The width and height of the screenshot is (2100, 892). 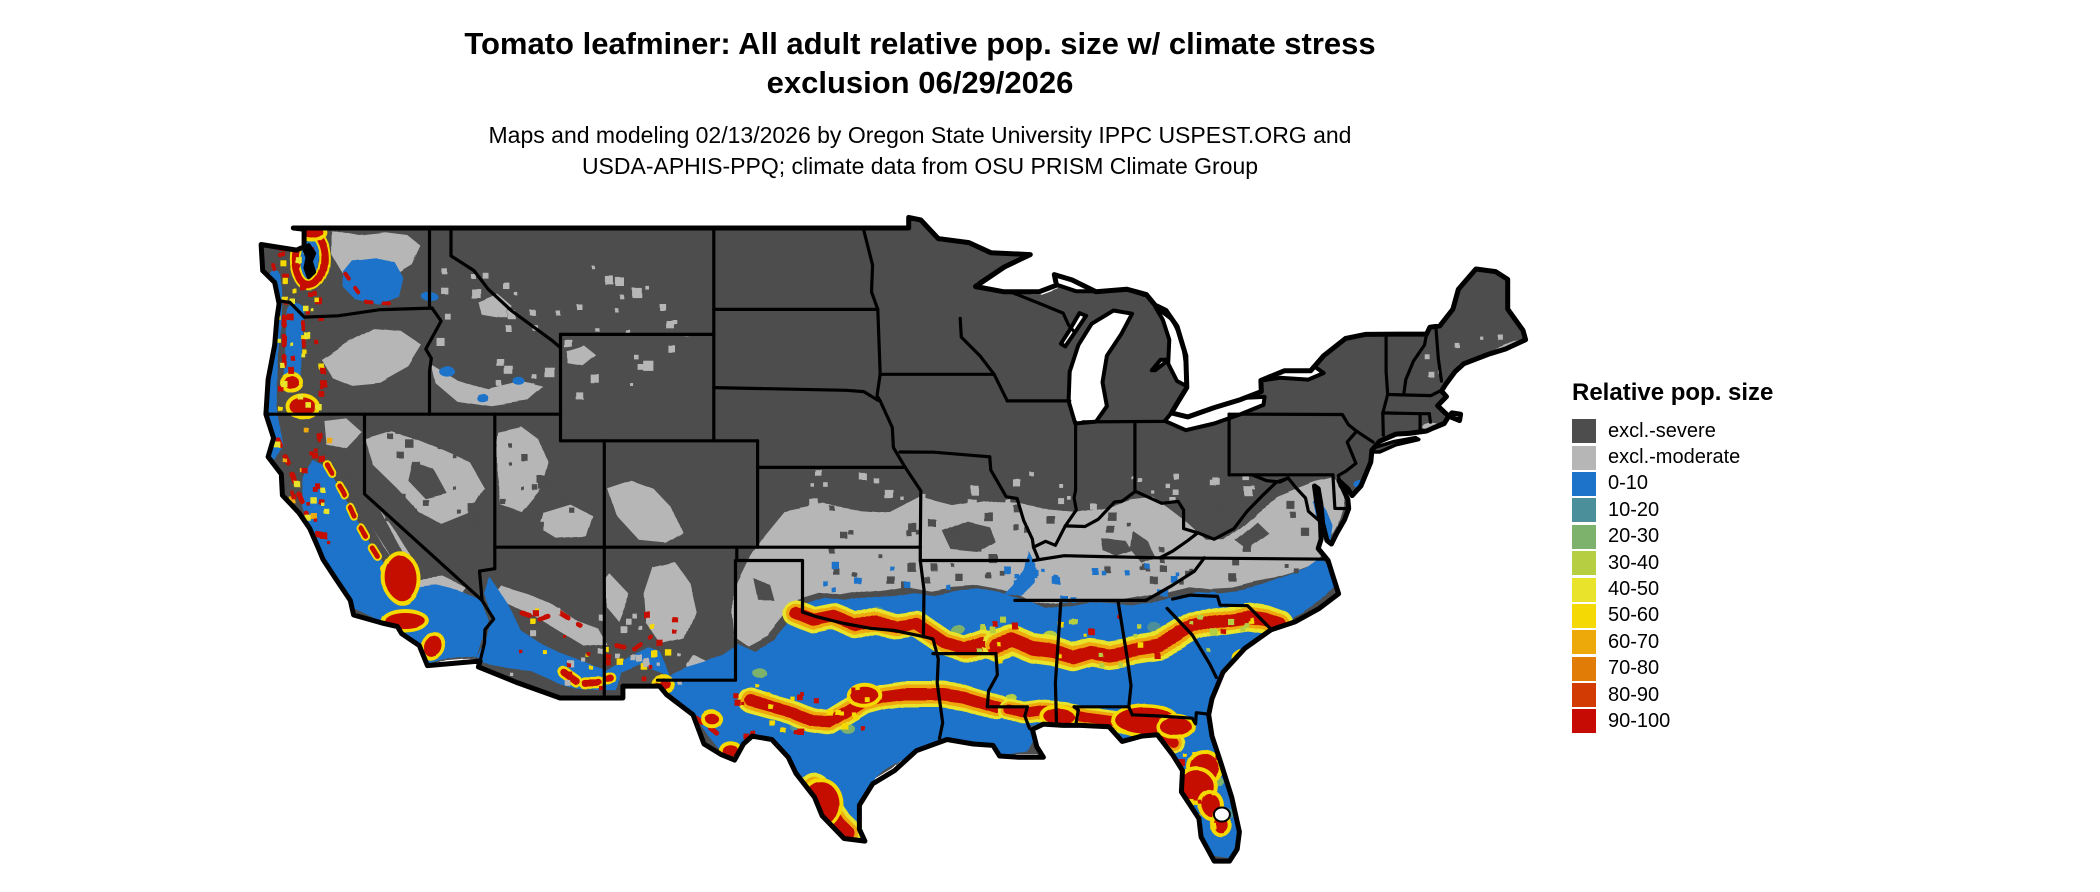 I want to click on legend-label: 20-30, so click(x=1634, y=536).